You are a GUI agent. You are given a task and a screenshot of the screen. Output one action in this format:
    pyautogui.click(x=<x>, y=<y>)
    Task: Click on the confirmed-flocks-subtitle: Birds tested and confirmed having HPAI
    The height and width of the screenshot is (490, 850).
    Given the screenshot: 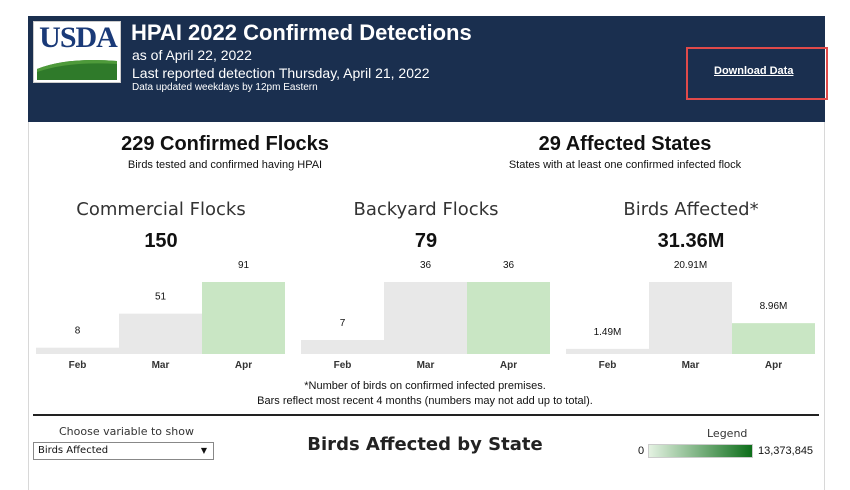 What is the action you would take?
    pyautogui.click(x=225, y=165)
    